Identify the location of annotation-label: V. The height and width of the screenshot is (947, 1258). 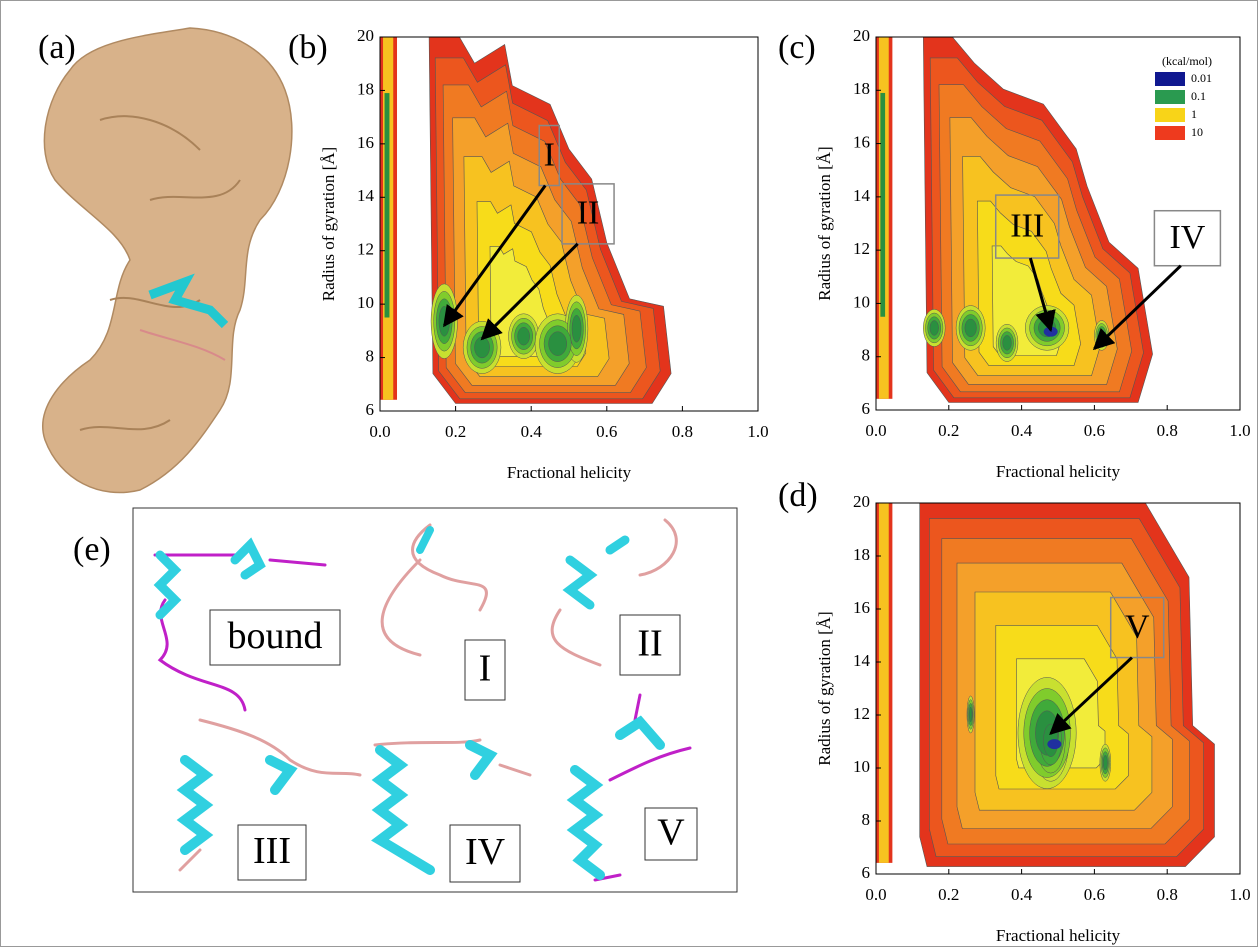
(1137, 626).